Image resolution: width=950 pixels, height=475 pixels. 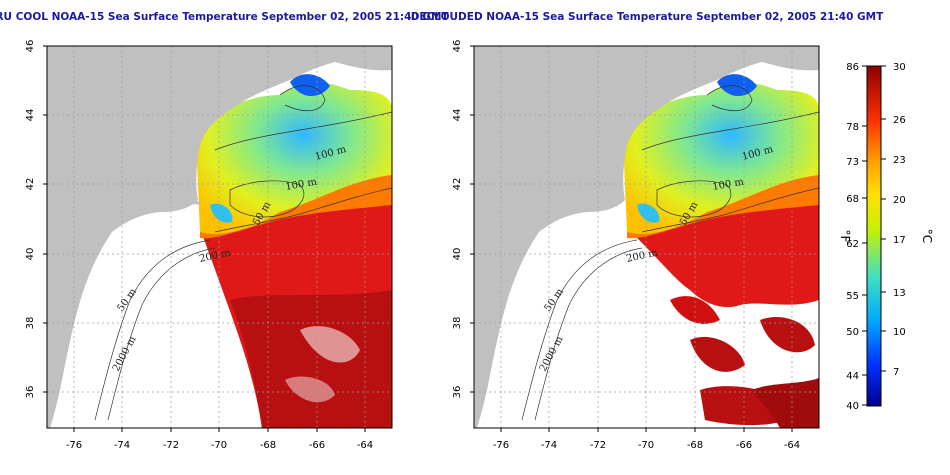 I want to click on fahrenheit-ticks: 86 78 73 68 62 55 50 44 40, so click(x=856, y=237).